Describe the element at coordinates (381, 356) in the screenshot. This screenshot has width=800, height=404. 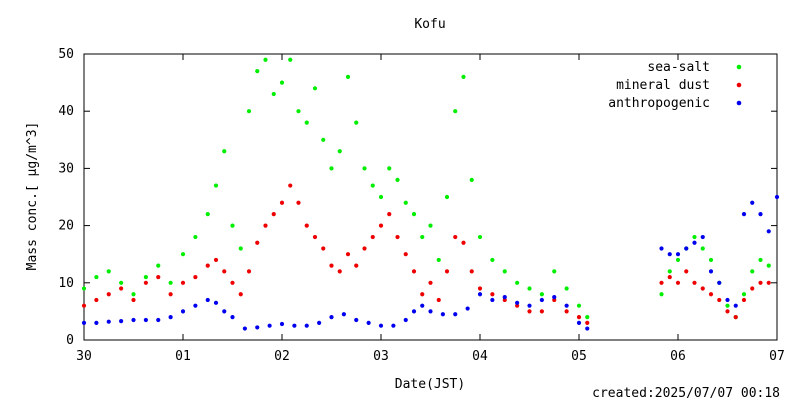
I see `x-tick-label: 03` at that location.